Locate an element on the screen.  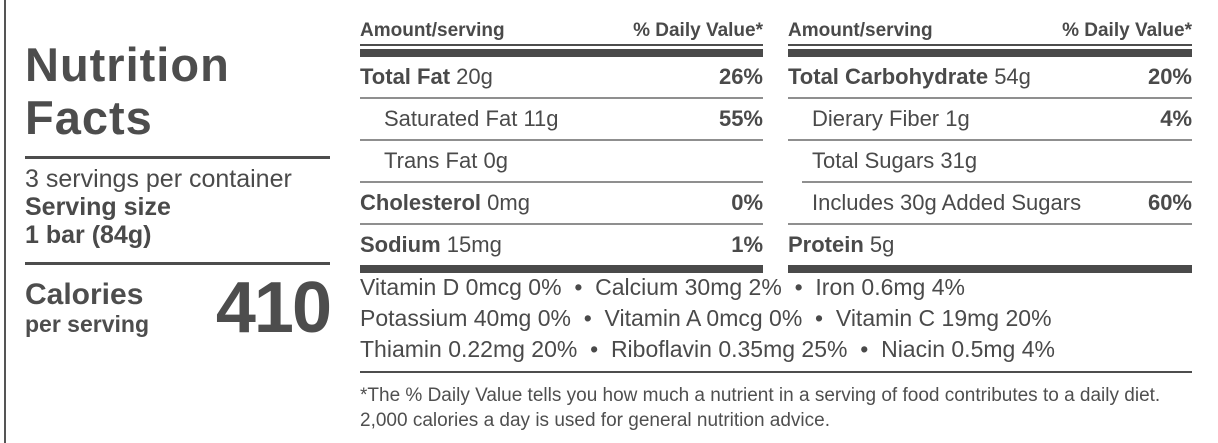
nutrient-daily-value: 0% is located at coordinates (747, 202).